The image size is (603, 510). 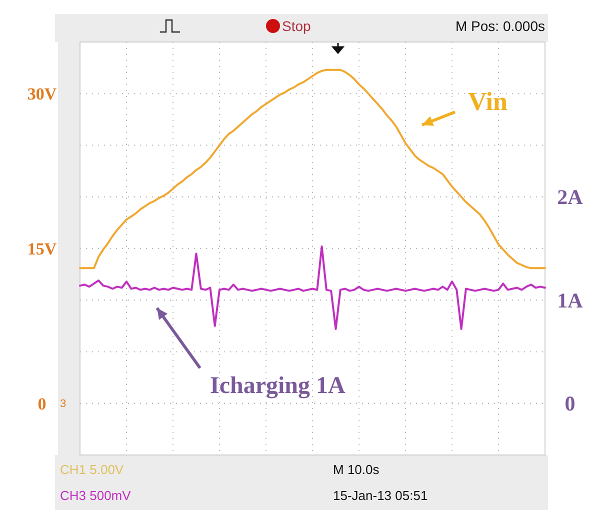 What do you see at coordinates (278, 386) in the screenshot?
I see `series-label: Icharging 1A` at bounding box center [278, 386].